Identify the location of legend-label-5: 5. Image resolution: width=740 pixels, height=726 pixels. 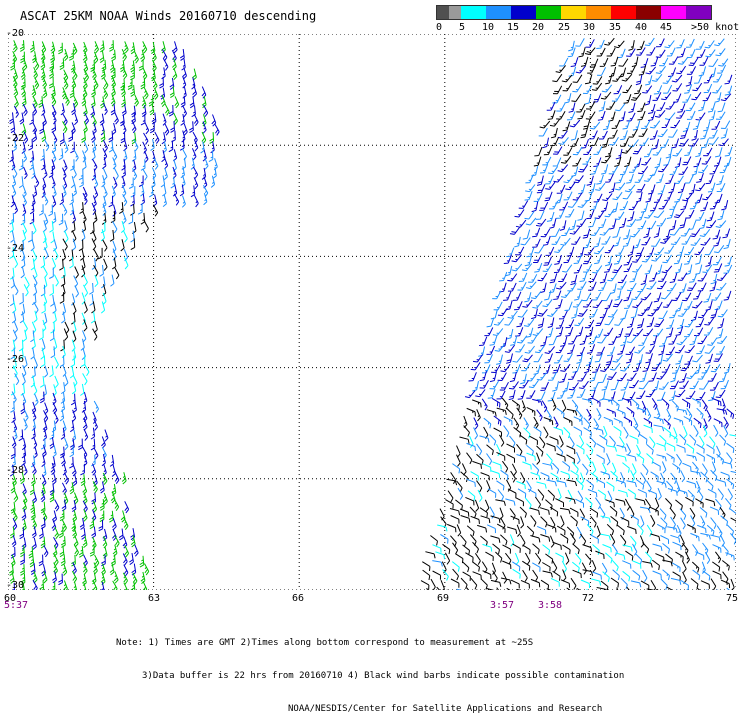
(462, 27).